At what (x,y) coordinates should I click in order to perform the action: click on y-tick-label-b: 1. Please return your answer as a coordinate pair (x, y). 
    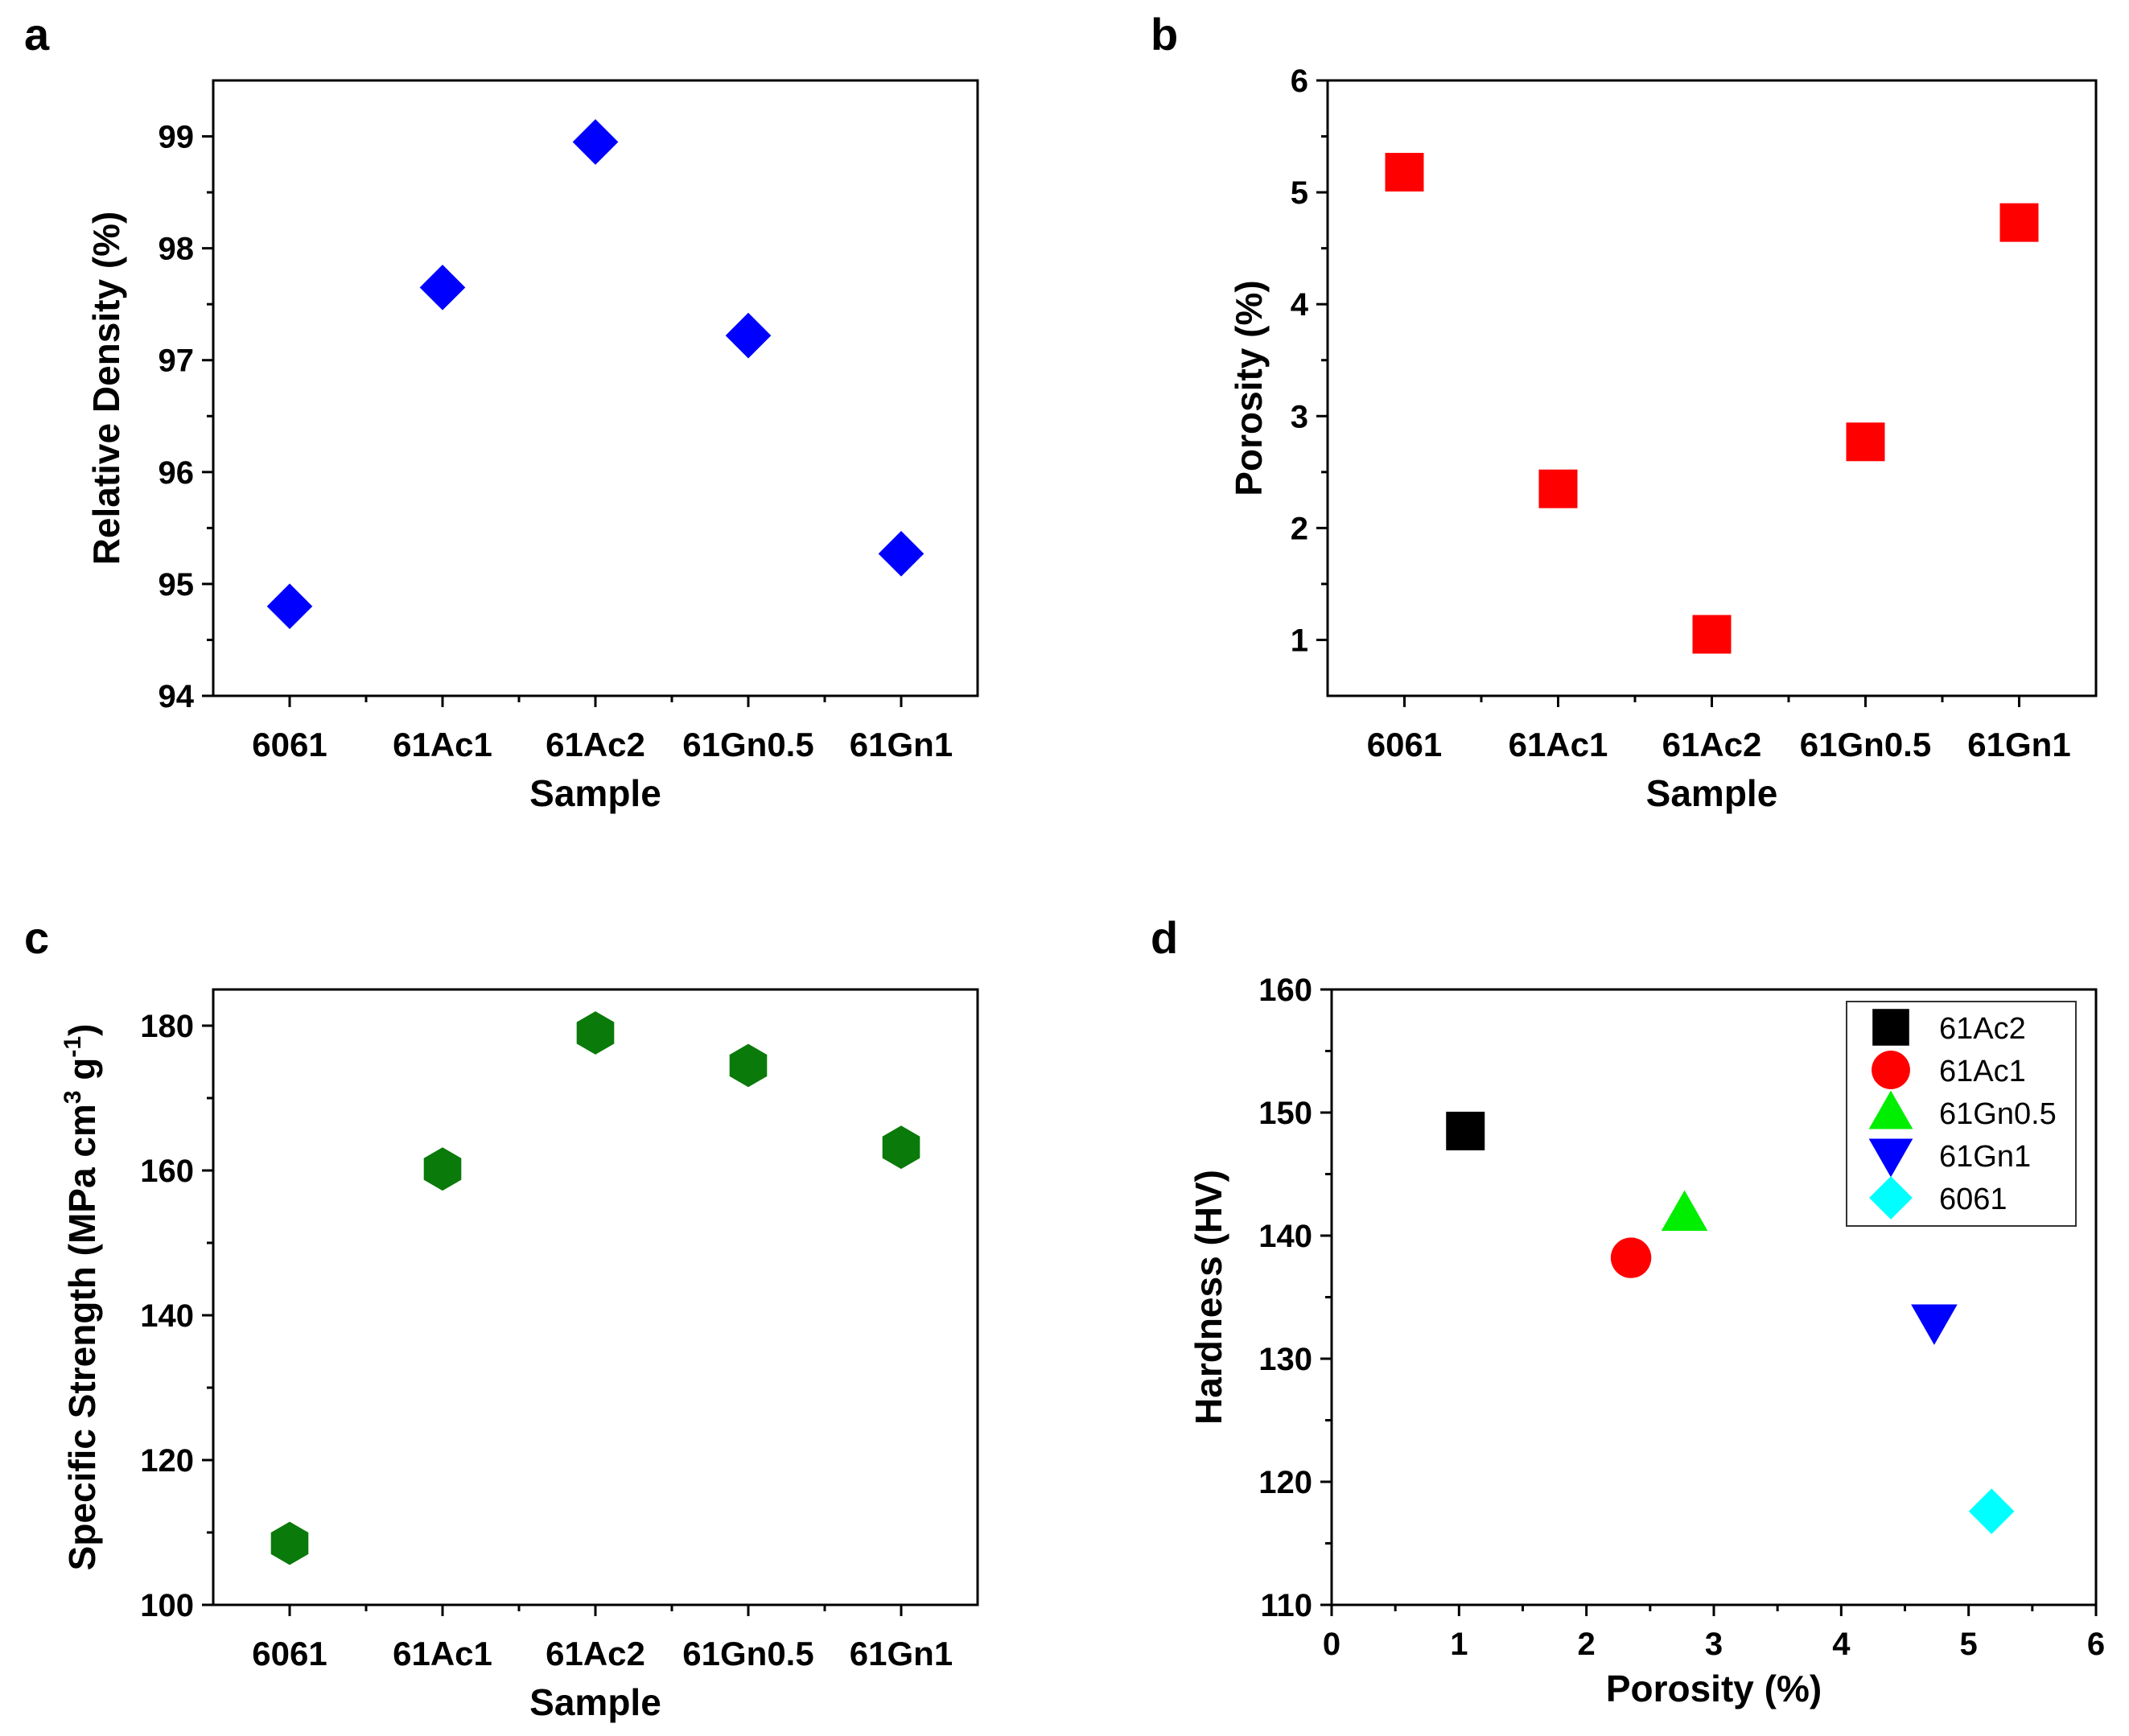
    Looking at the image, I should click on (1300, 640).